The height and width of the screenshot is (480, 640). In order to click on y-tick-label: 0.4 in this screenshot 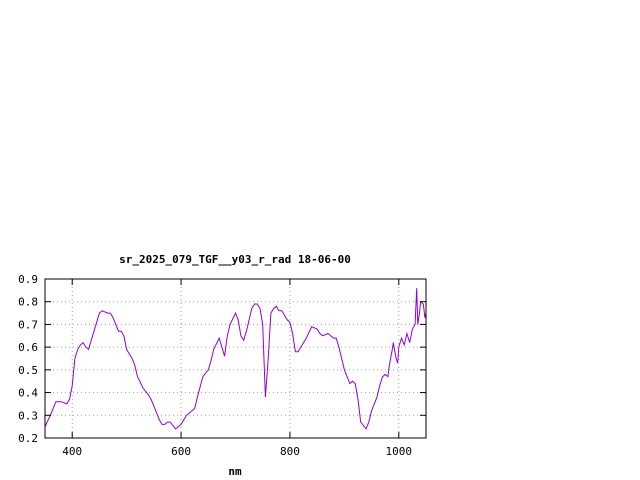, I will do `click(28, 393)`.